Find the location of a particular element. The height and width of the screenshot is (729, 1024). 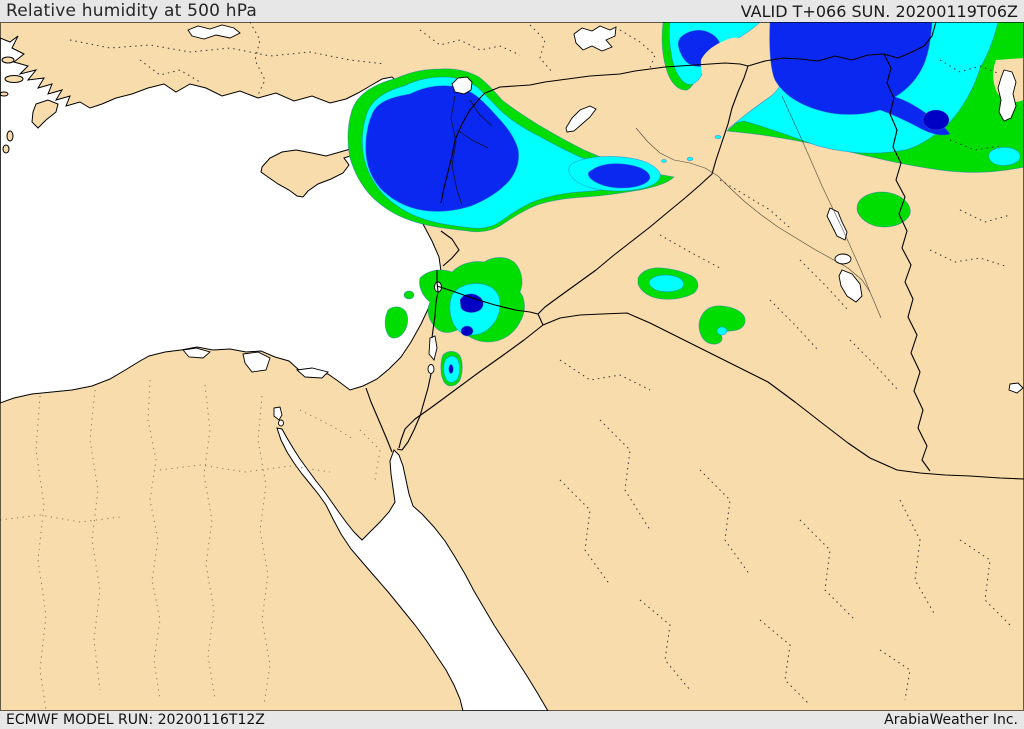

rivers-layer is located at coordinates (758, 207).